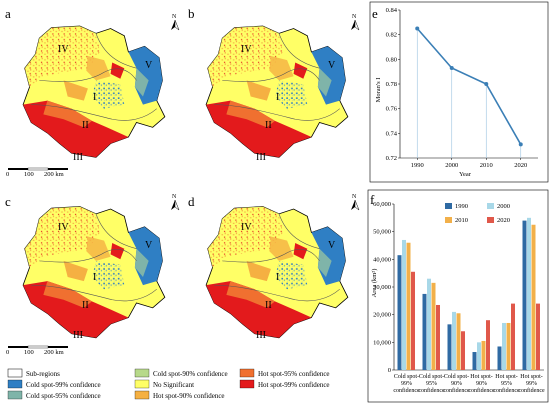  I want to click on x-category-label: Cold spot-, so click(456, 377).